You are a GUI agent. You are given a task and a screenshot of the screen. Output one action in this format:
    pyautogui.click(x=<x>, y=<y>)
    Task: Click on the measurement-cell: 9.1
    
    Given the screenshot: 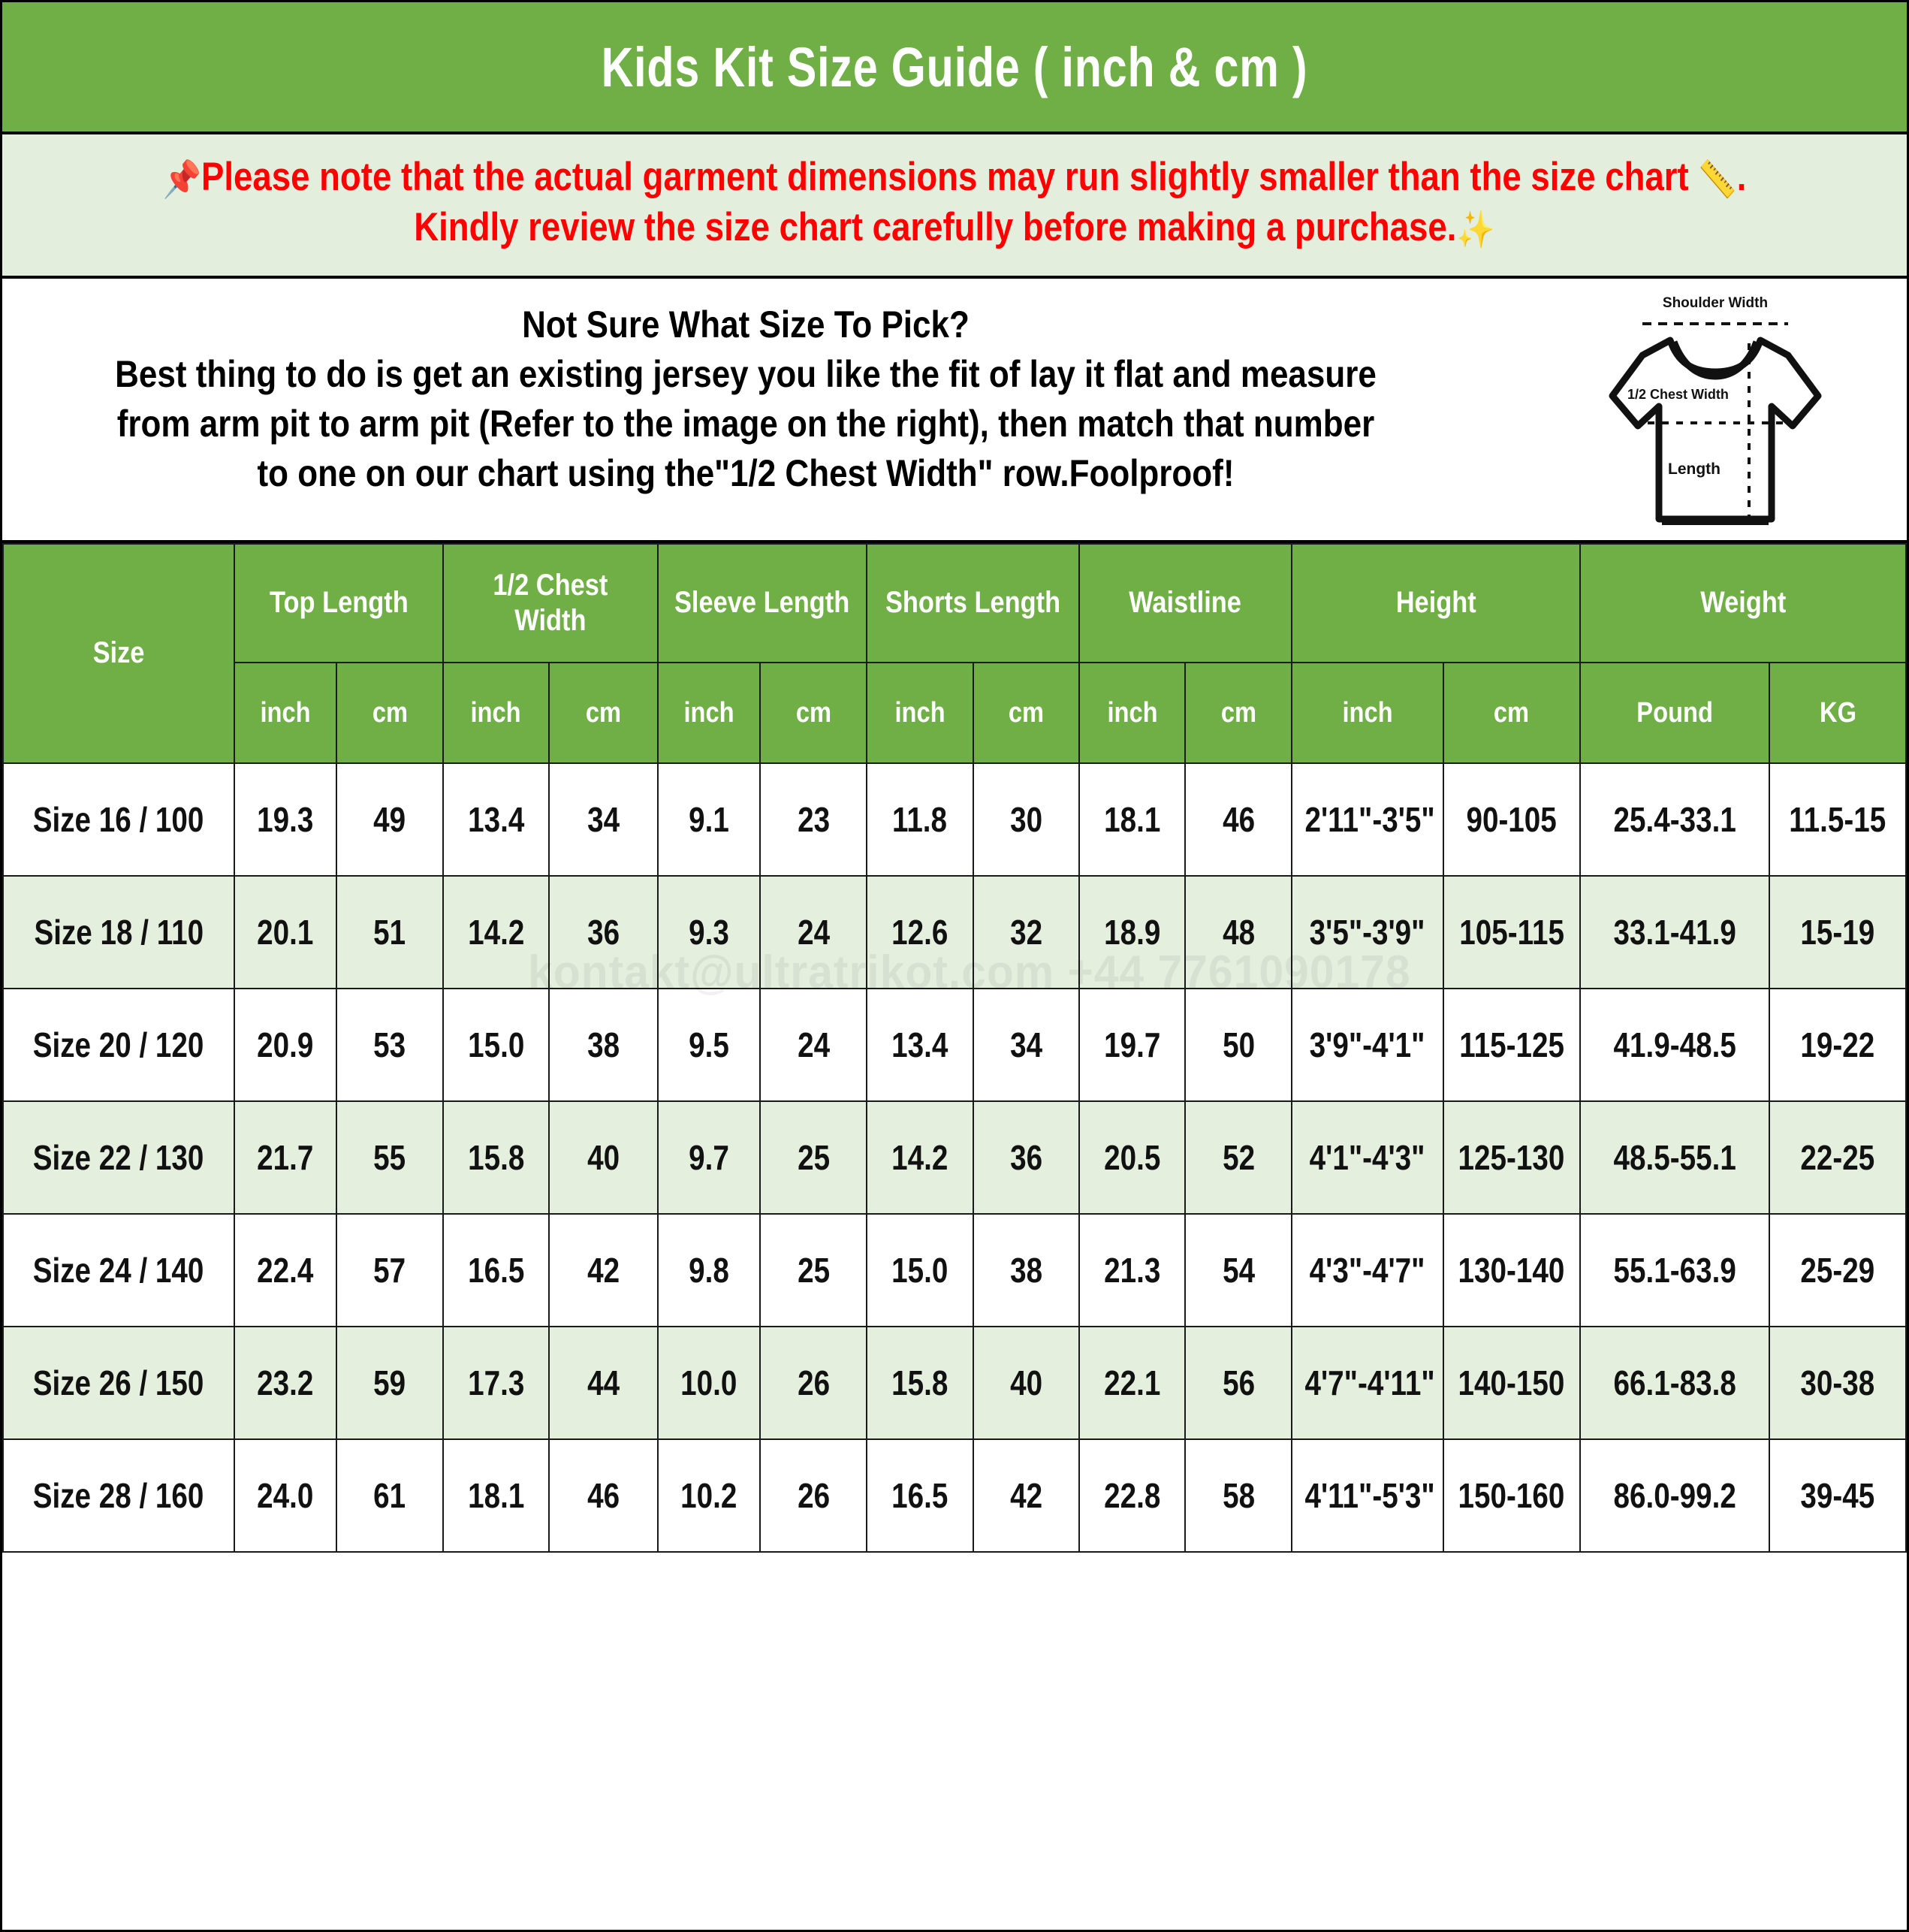 What is the action you would take?
    pyautogui.click(x=708, y=820)
    